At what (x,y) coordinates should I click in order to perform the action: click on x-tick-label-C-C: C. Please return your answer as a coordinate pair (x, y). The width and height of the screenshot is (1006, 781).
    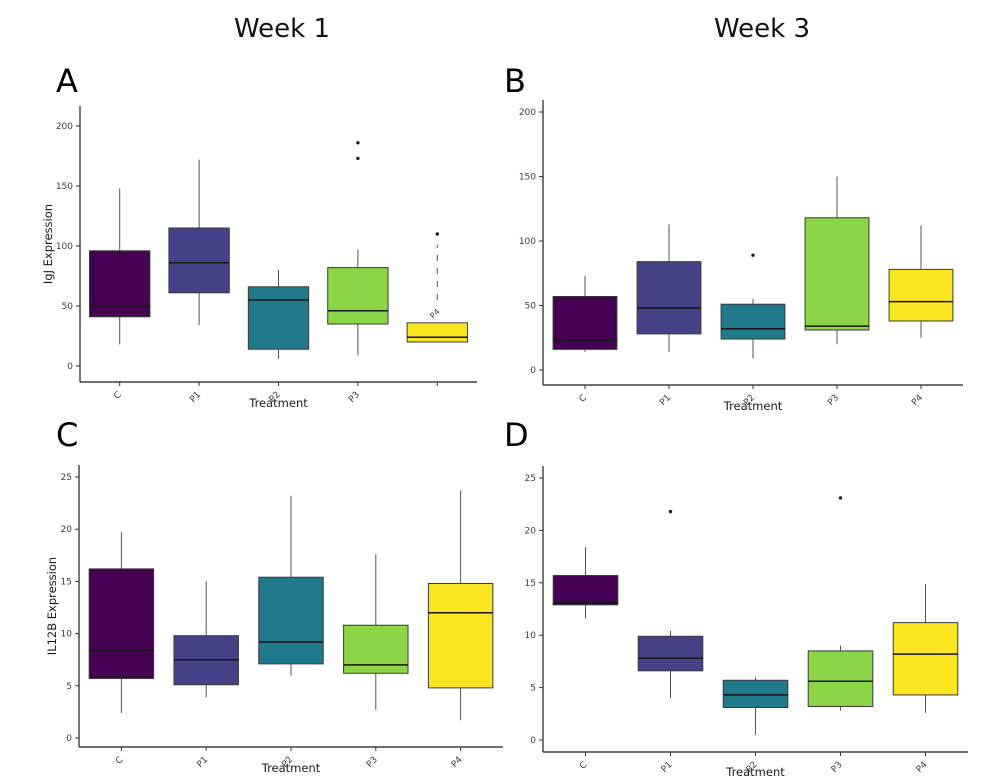
    Looking at the image, I should click on (120, 761).